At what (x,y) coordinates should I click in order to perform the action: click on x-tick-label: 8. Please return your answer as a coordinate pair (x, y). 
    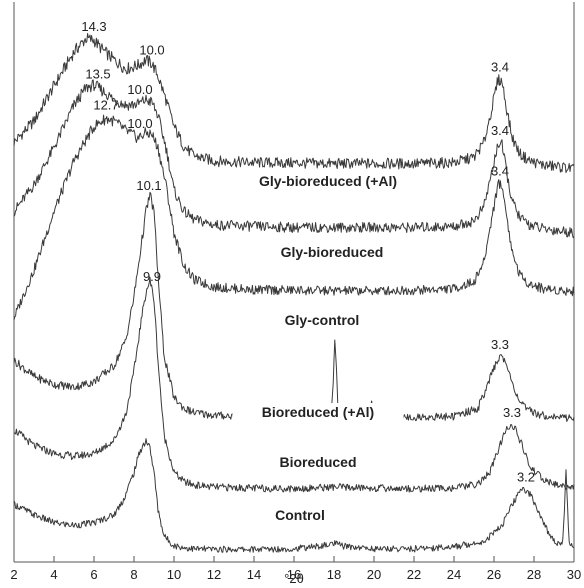
    Looking at the image, I should click on (133, 574).